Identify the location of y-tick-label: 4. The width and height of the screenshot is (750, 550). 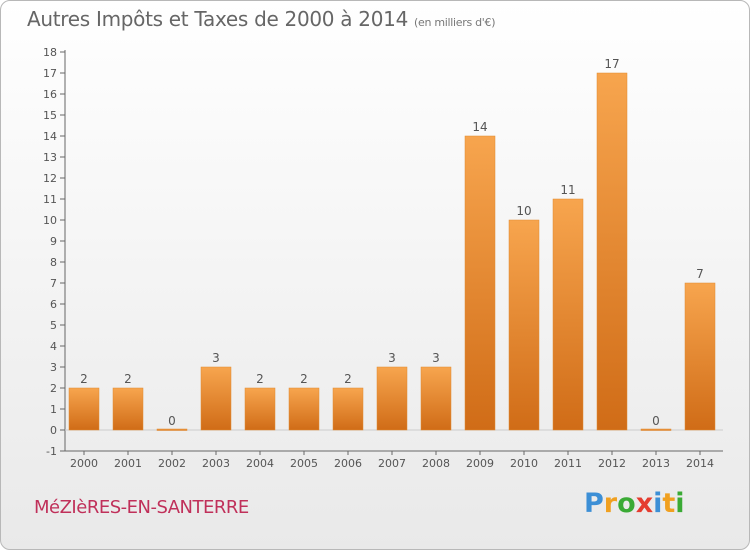
(53, 346).